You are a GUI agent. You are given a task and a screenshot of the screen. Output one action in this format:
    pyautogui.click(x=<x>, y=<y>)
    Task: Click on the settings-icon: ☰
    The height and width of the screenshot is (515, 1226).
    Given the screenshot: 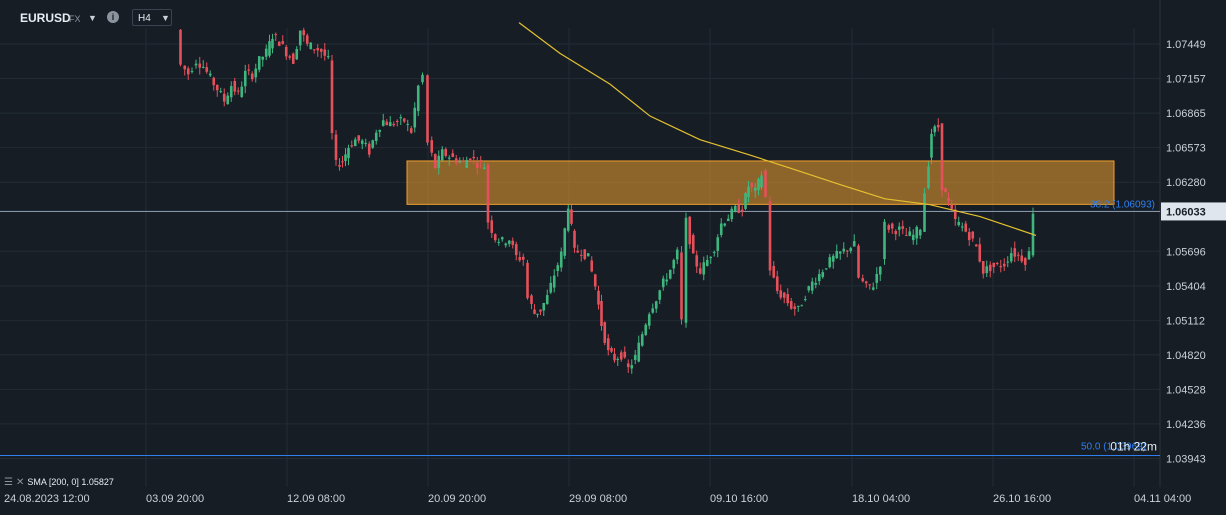 What is the action you would take?
    pyautogui.click(x=8, y=482)
    